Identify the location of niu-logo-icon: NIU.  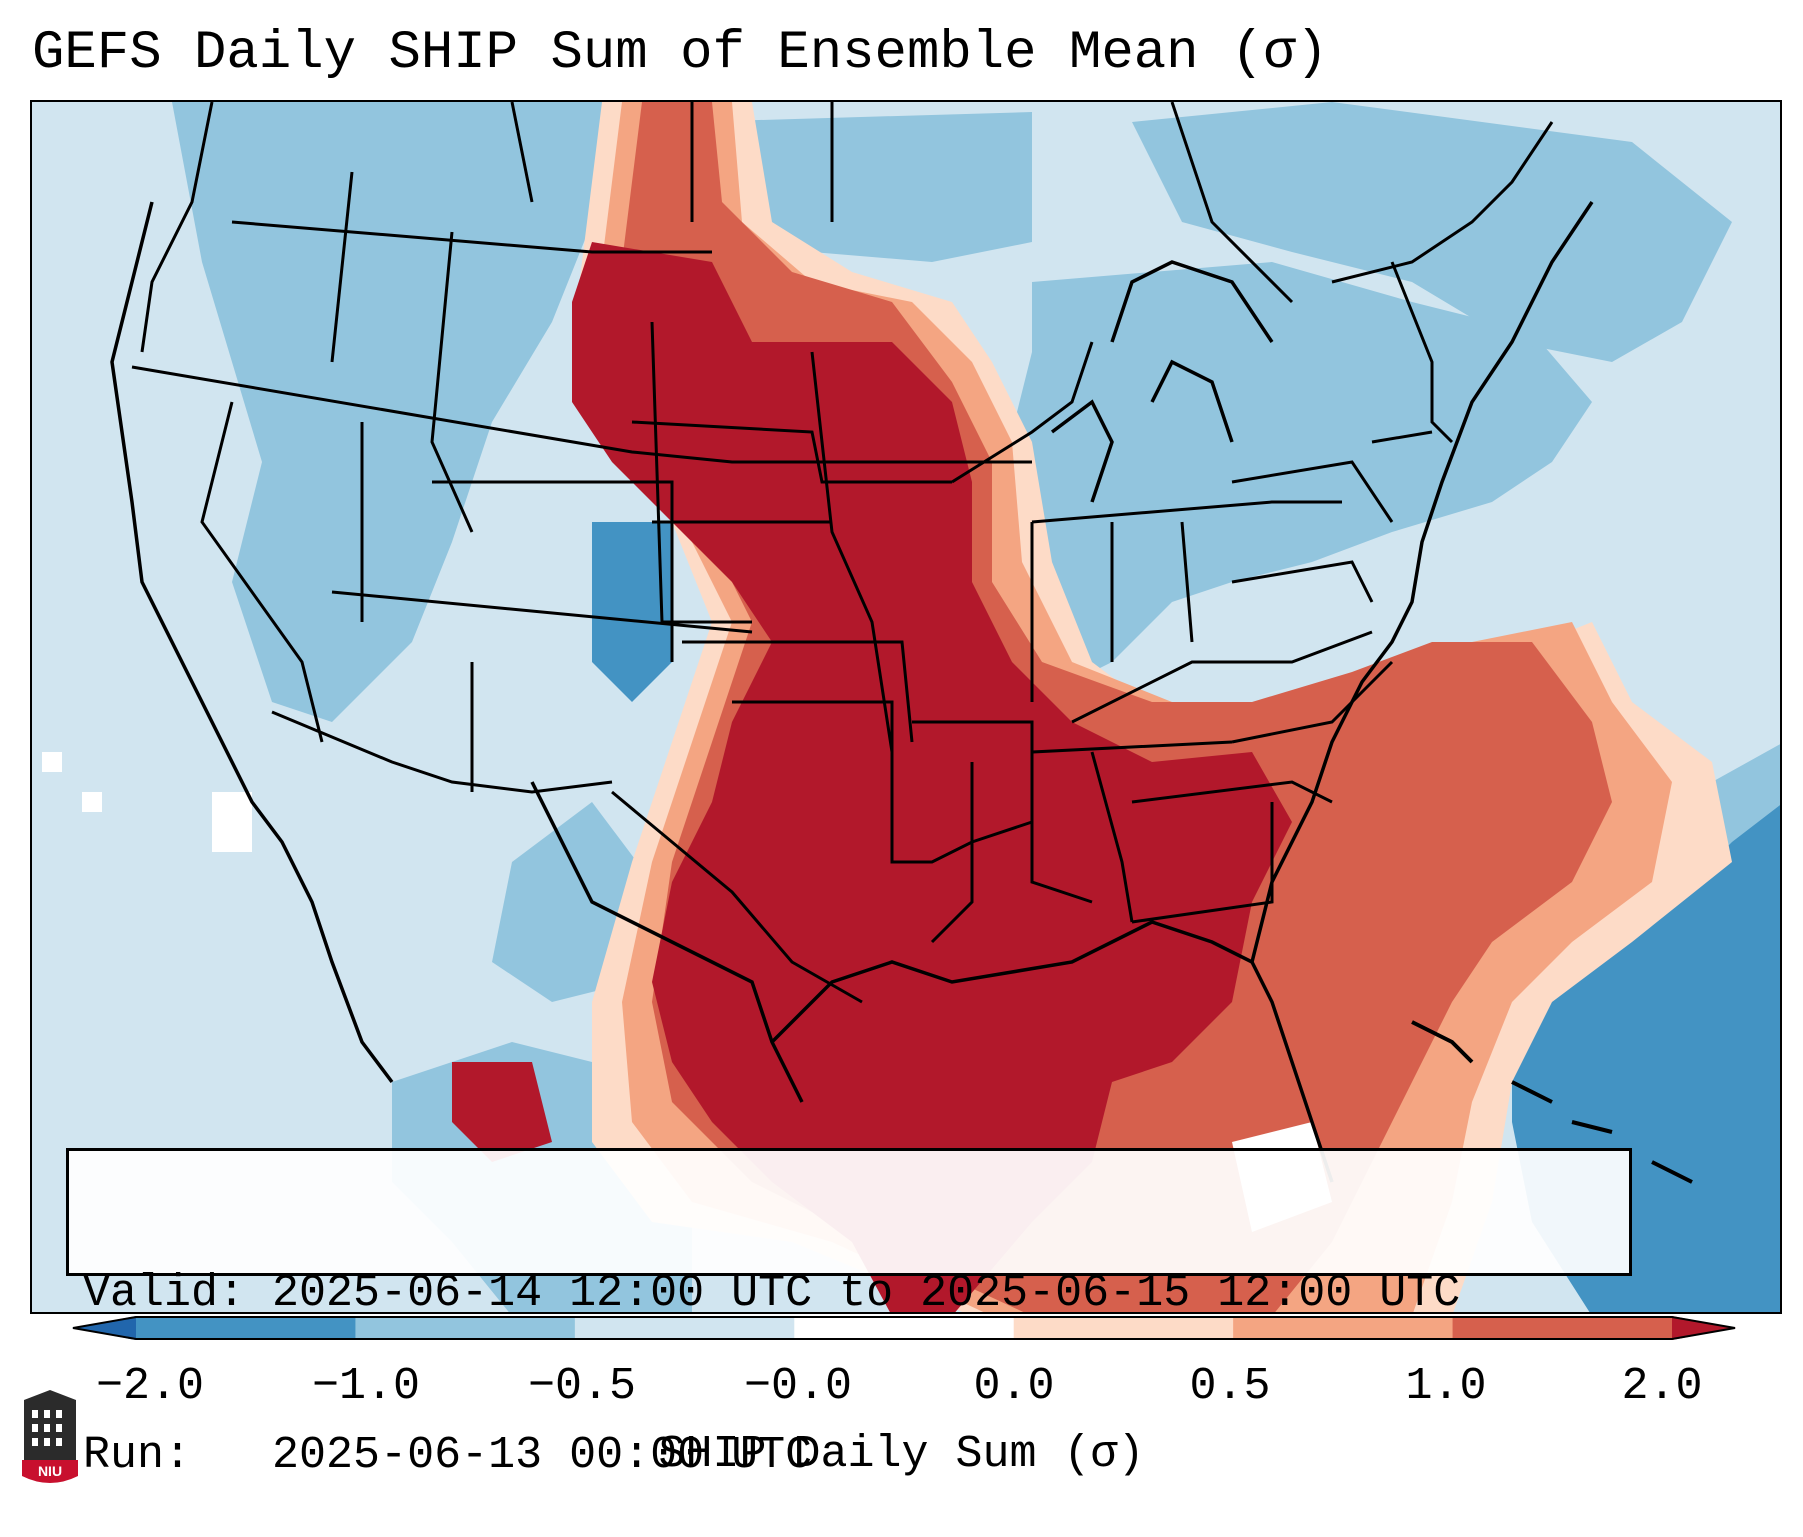
(50, 1436).